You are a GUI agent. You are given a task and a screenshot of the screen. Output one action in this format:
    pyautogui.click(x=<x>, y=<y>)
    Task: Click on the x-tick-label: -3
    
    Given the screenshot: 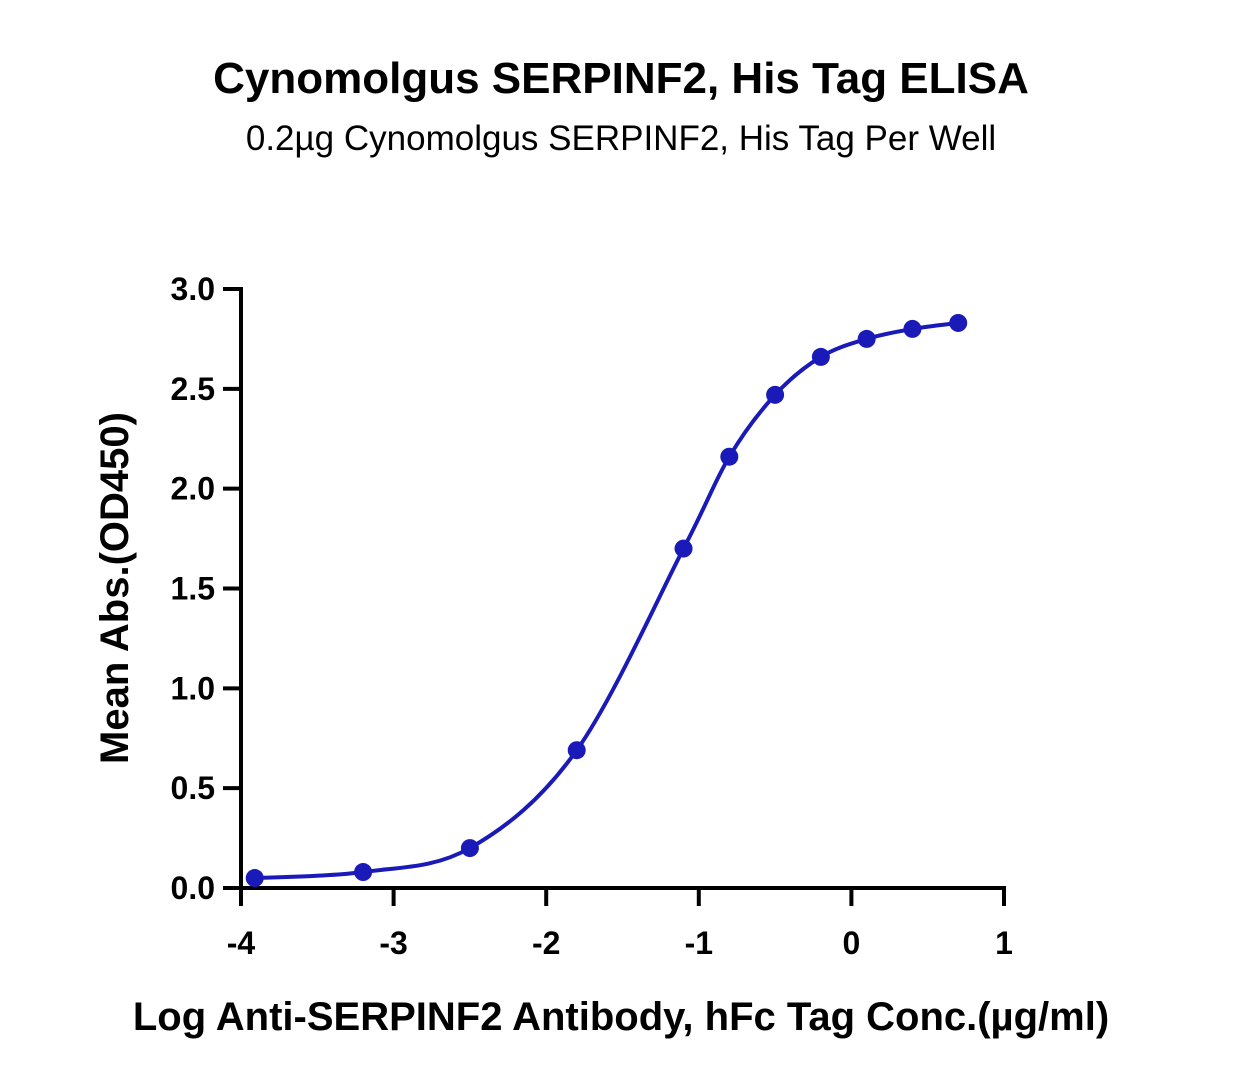 What is the action you would take?
    pyautogui.click(x=393, y=943)
    